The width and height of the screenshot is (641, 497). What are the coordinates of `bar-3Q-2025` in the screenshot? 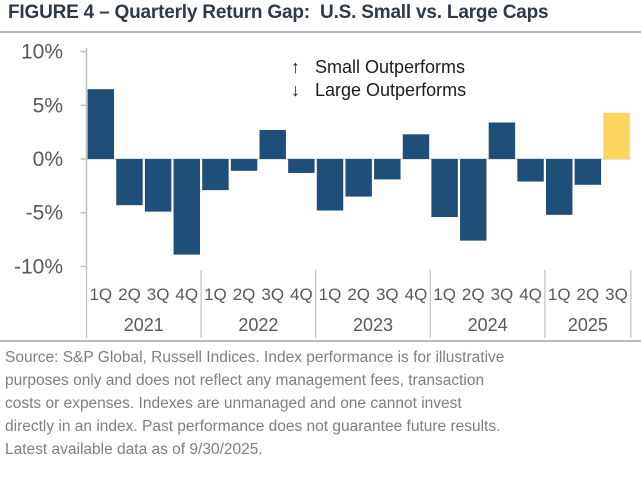 It's located at (616, 135).